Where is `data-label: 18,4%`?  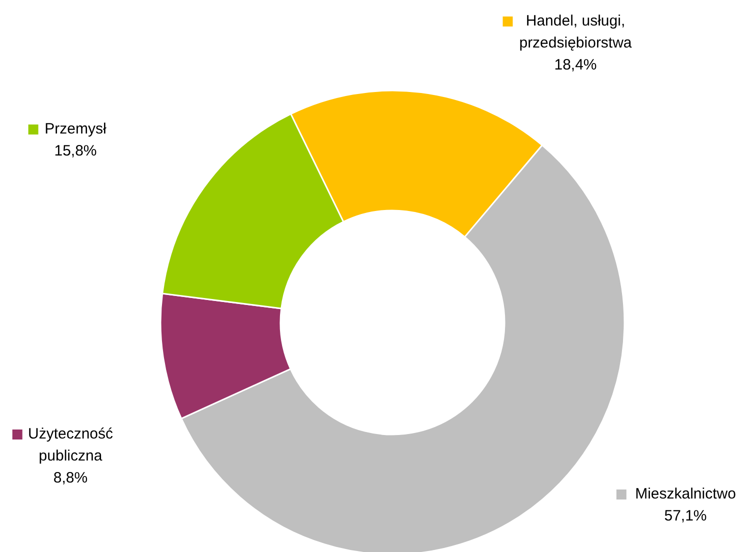
data-label: 18,4% is located at coordinates (575, 65).